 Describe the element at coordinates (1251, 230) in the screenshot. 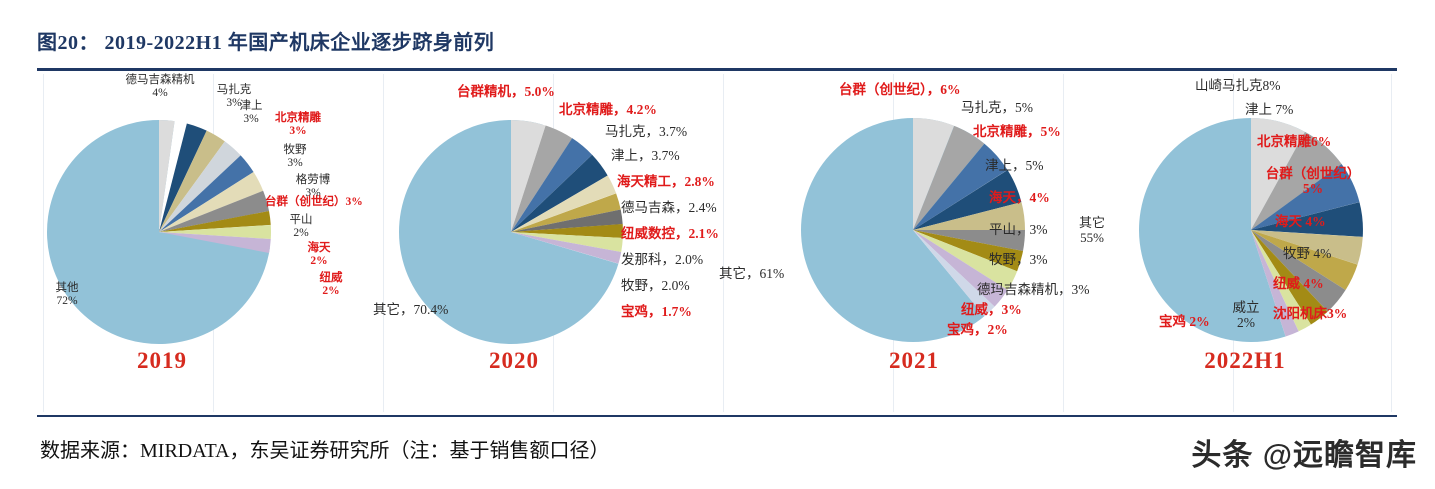

I see `pie-svg-2022h1` at that location.